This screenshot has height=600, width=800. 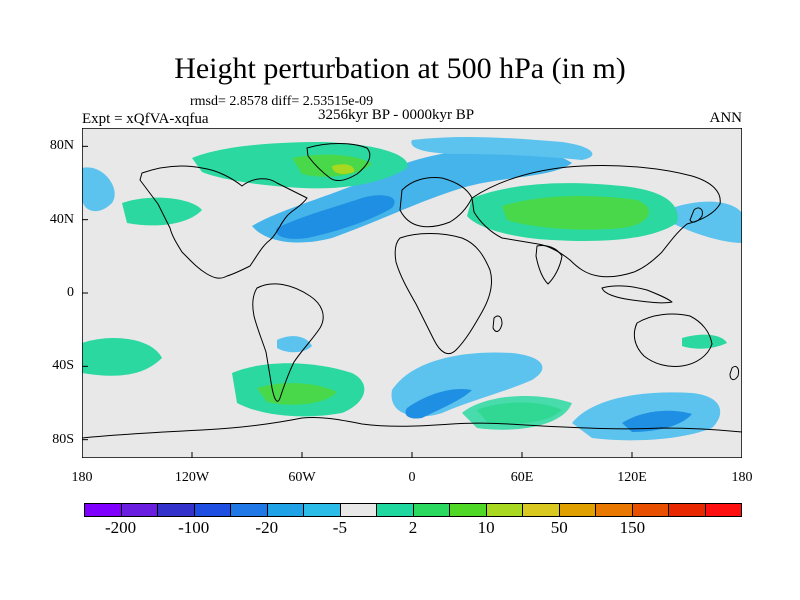 I want to click on colorbar-label: 2, so click(x=413, y=527).